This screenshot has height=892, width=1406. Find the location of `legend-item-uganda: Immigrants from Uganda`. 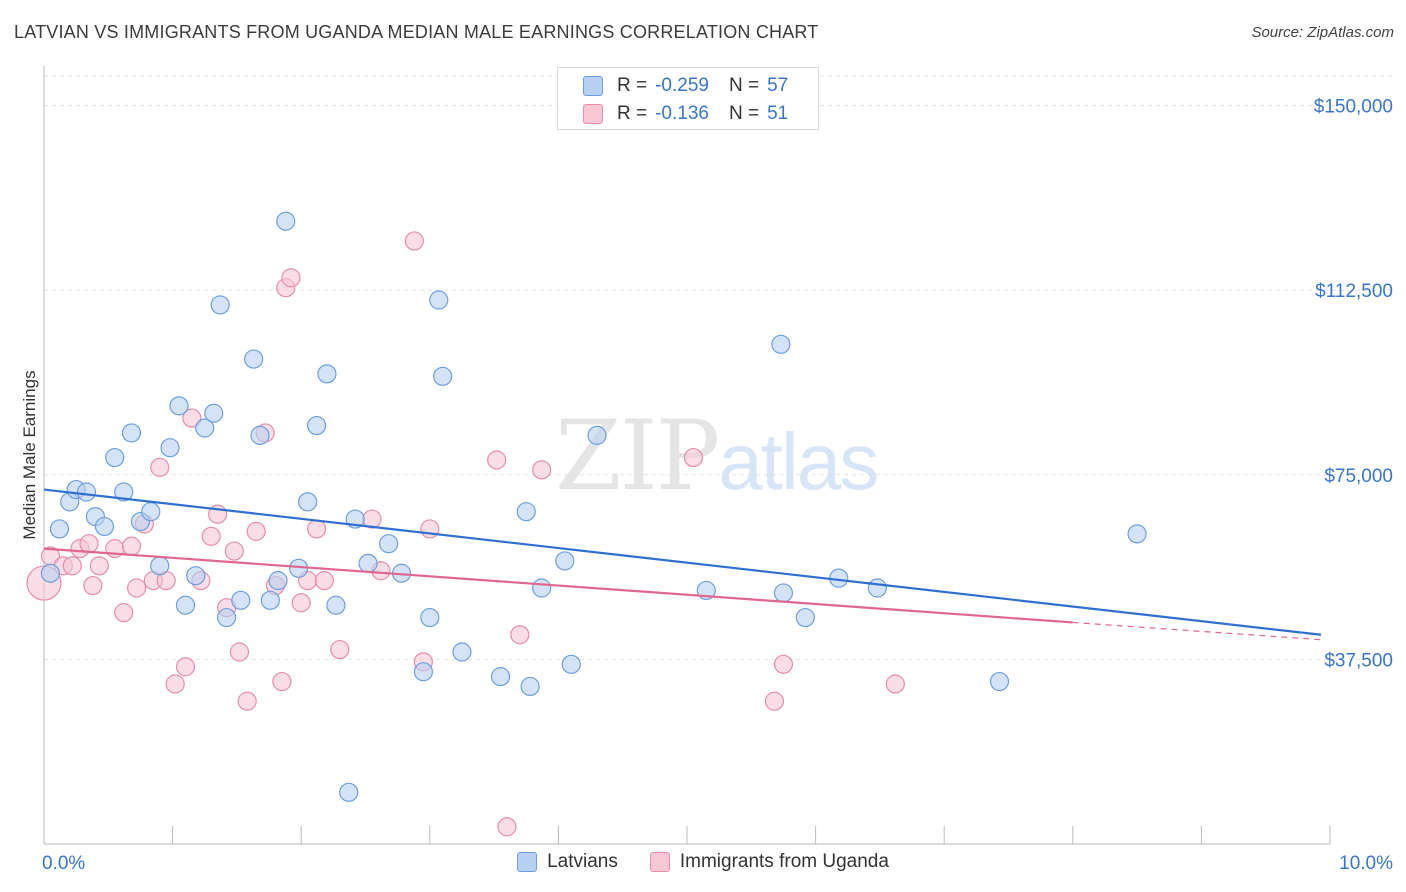

legend-item-uganda: Immigrants from Uganda is located at coordinates (769, 862).